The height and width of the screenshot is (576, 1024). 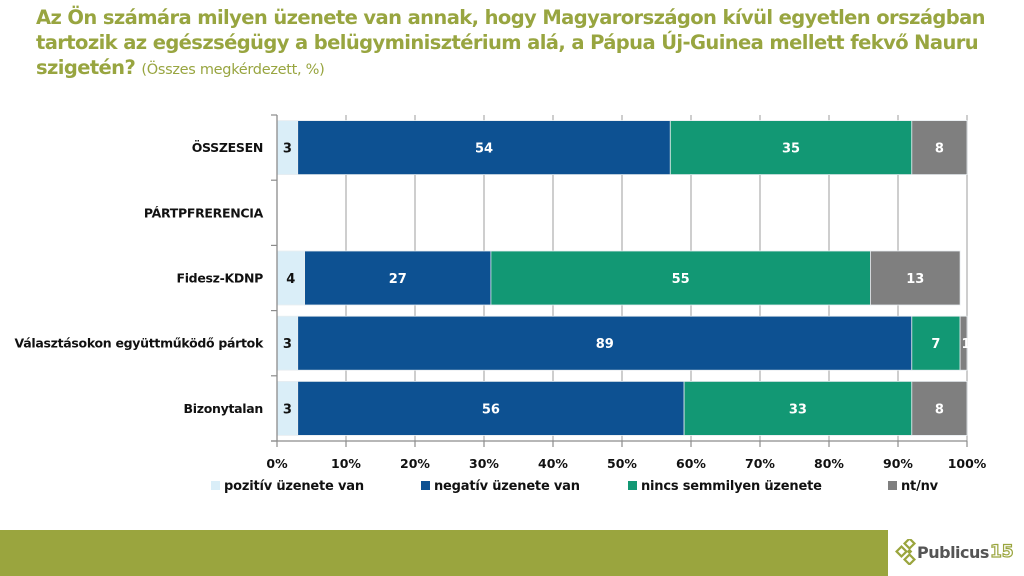 I want to click on x-tick-label: 90%, so click(x=898, y=463).